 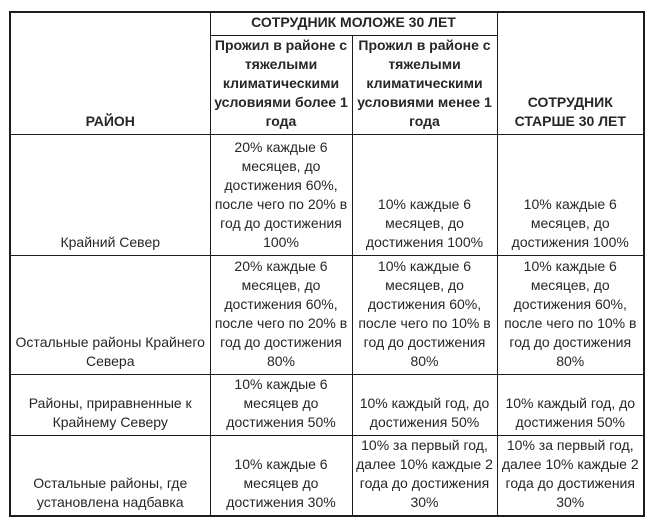 I want to click on young-less-year-cell: 10% каждые 6 месяцев, до достижения 100%, so click(x=424, y=195).